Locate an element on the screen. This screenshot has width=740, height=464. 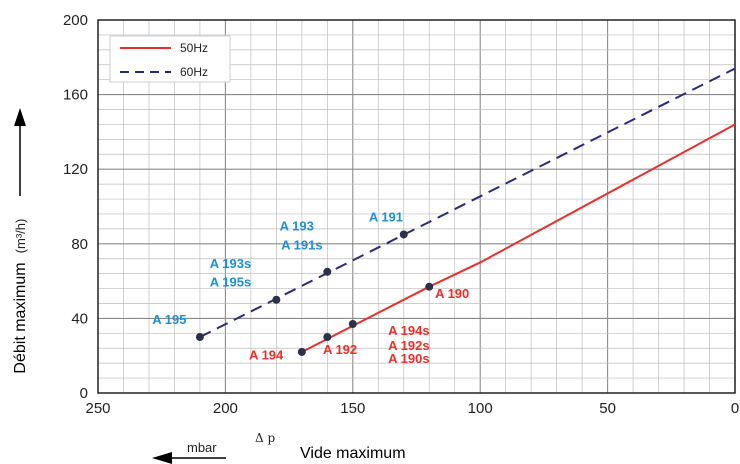
point-label: A 191 is located at coordinates (386, 216).